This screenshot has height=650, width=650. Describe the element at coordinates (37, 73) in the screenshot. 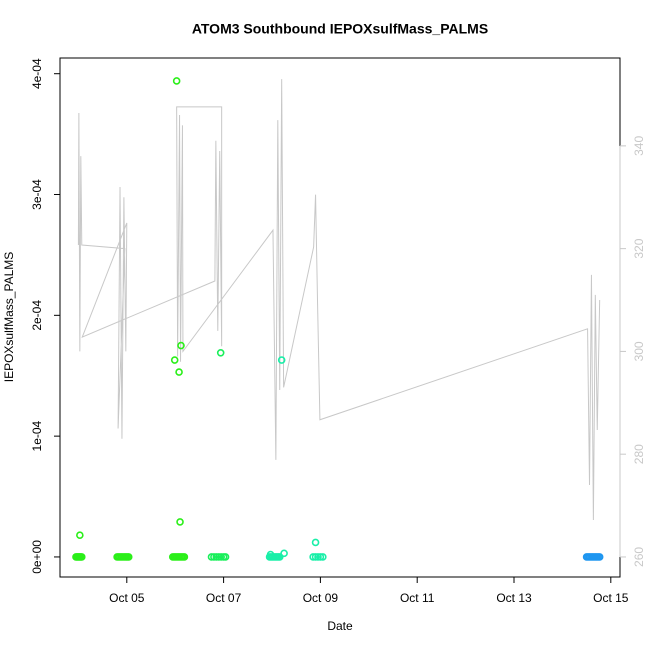

I see `y-tick-label: 4e-04` at that location.